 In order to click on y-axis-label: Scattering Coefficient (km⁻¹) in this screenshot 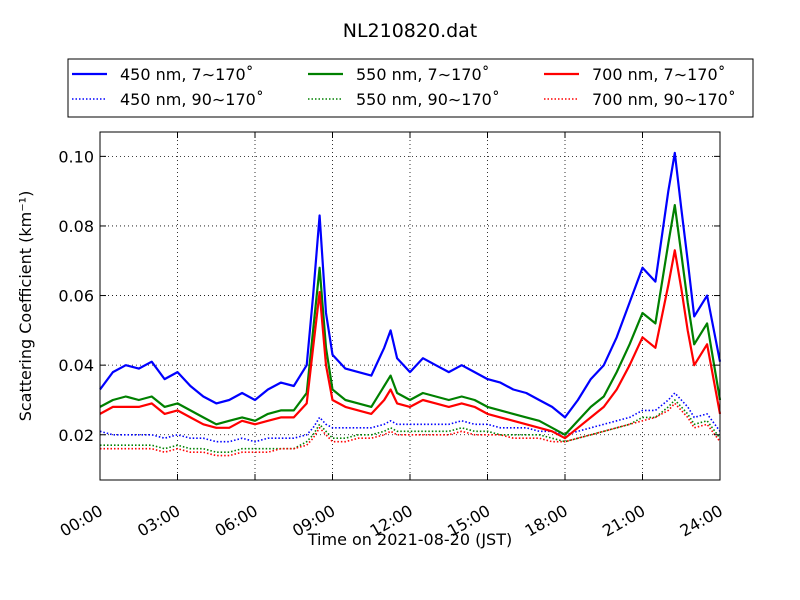, I will do `click(25, 306)`.